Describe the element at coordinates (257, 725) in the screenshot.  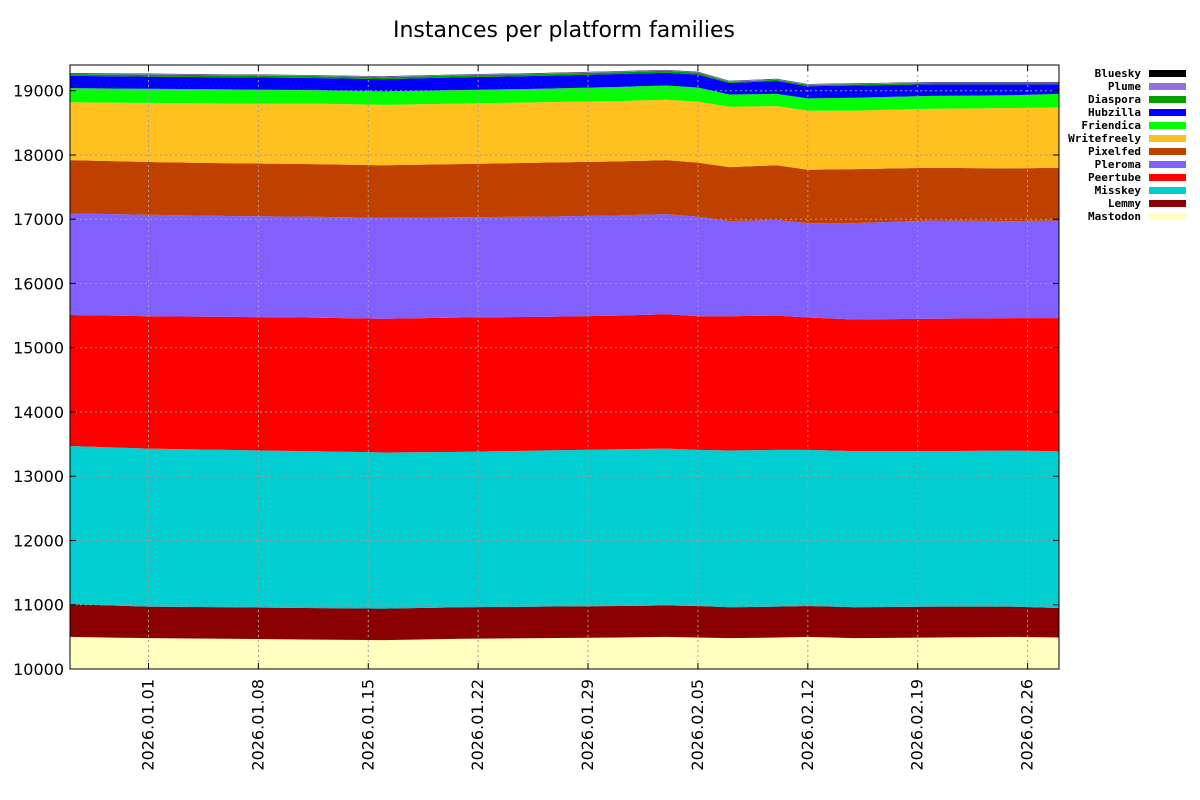
I see `x-tick-label: 2026.01.08` at that location.